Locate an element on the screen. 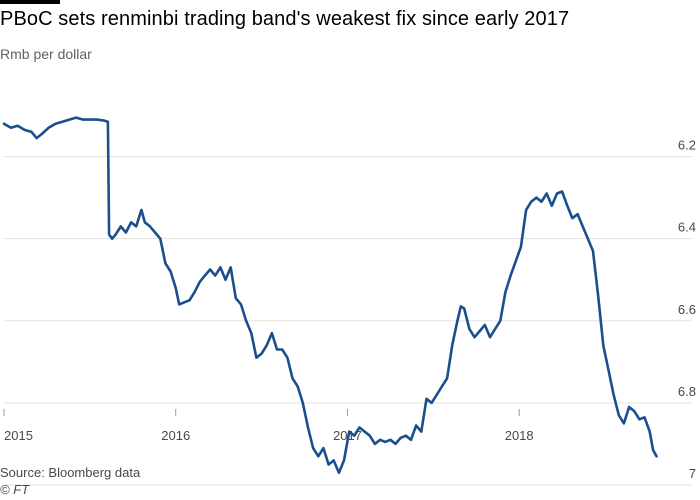  y-tick-label: 7 is located at coordinates (692, 473).